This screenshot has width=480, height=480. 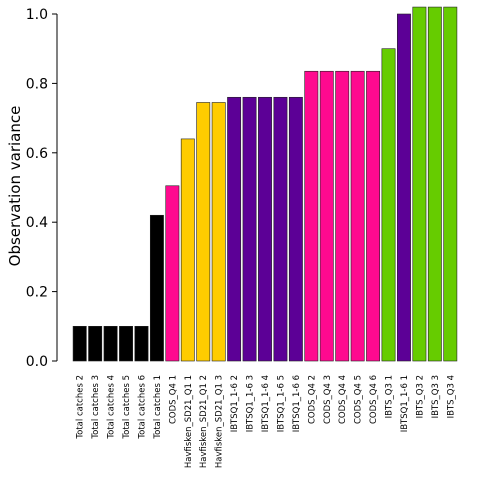 What do you see at coordinates (436, 396) in the screenshot?
I see `x-tick-label: IBTS_Q3 3` at bounding box center [436, 396].